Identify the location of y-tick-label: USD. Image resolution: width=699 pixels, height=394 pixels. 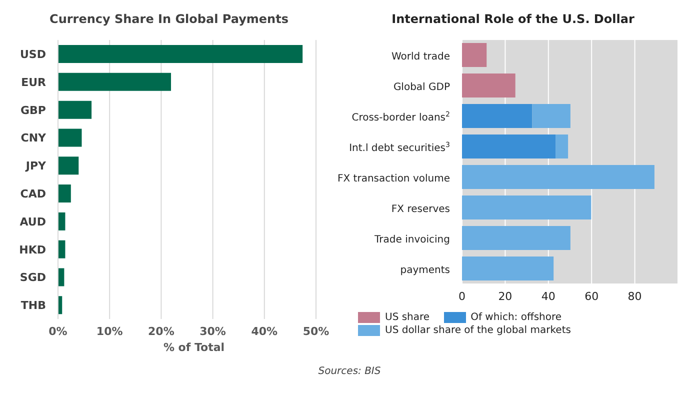
(33, 54).